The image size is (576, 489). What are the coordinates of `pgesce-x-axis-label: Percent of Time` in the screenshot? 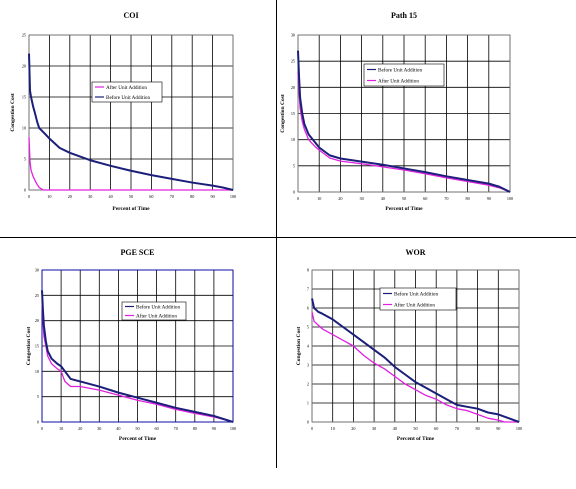 It's located at (138, 439).